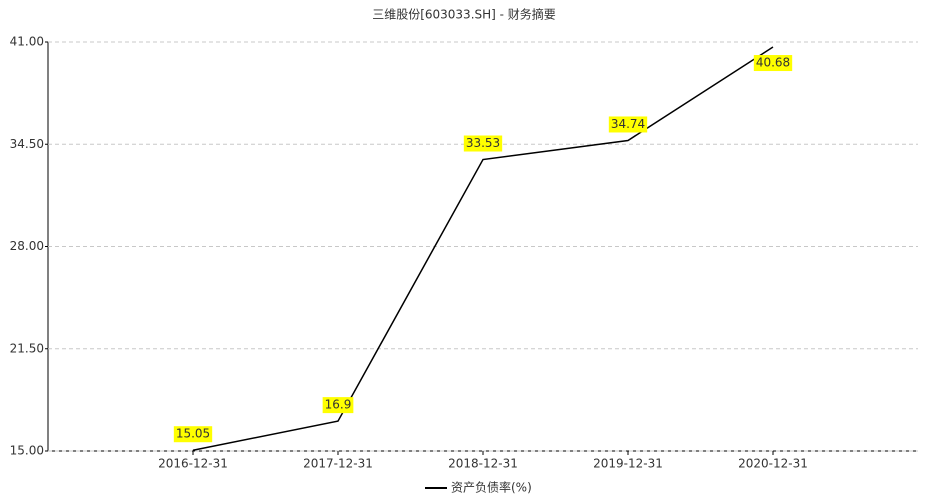  I want to click on x-tick-label: 2016-12-31, so click(193, 464).